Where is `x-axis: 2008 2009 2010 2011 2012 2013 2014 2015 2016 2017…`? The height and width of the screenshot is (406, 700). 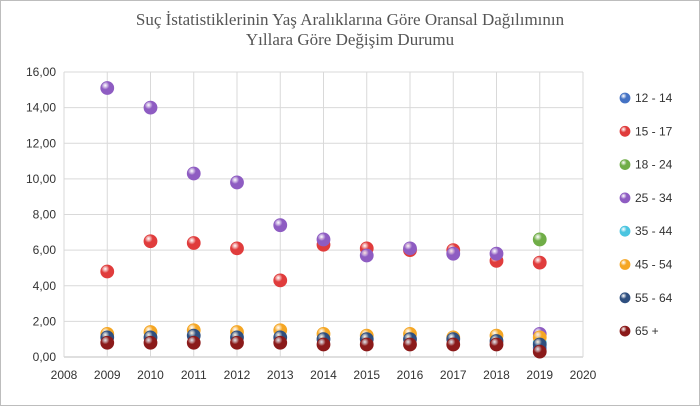 x-axis: 2008 2009 2010 2011 2012 2013 2014 2015 2016 2017… is located at coordinates (324, 375).